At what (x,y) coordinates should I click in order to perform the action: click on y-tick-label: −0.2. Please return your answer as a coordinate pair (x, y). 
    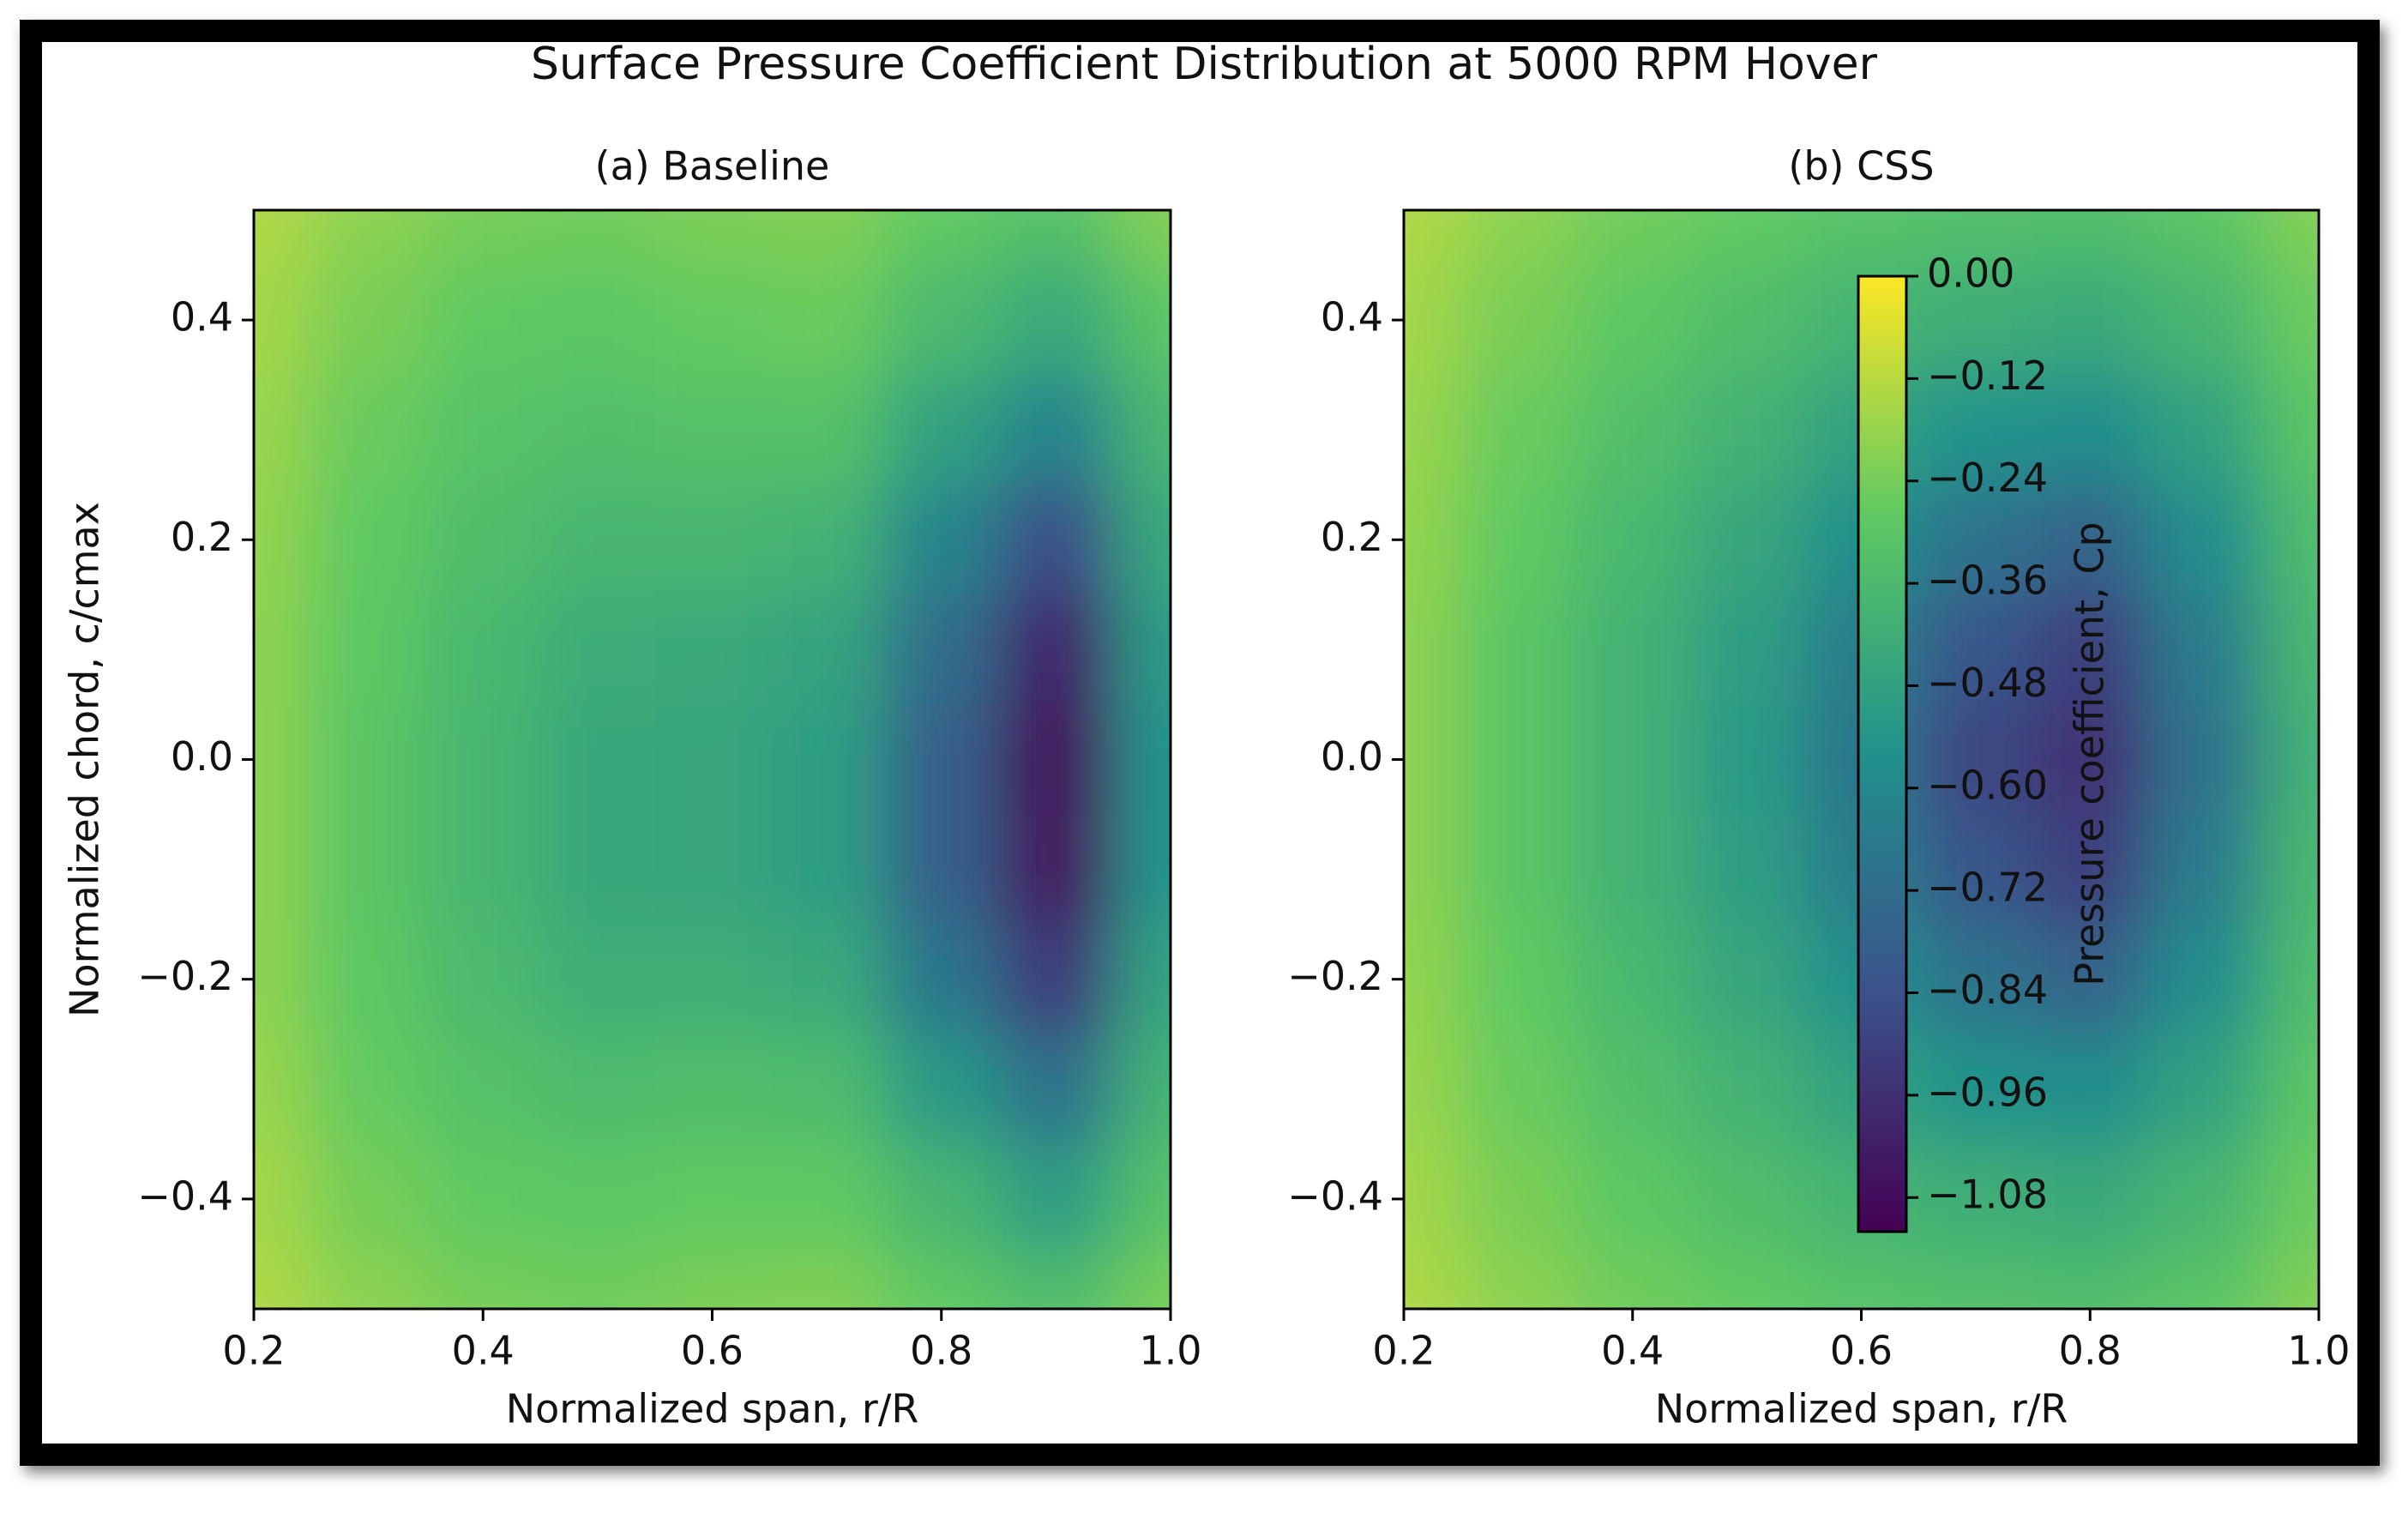
    Looking at the image, I should click on (1335, 976).